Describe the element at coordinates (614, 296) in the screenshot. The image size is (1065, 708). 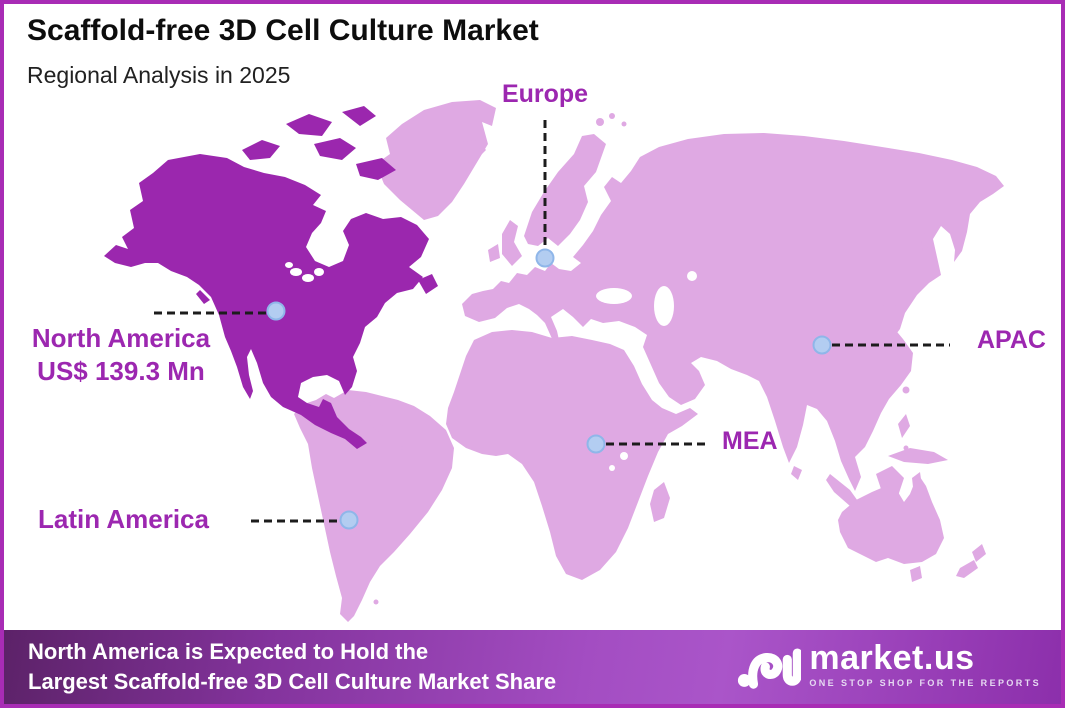
I see `black-sea` at that location.